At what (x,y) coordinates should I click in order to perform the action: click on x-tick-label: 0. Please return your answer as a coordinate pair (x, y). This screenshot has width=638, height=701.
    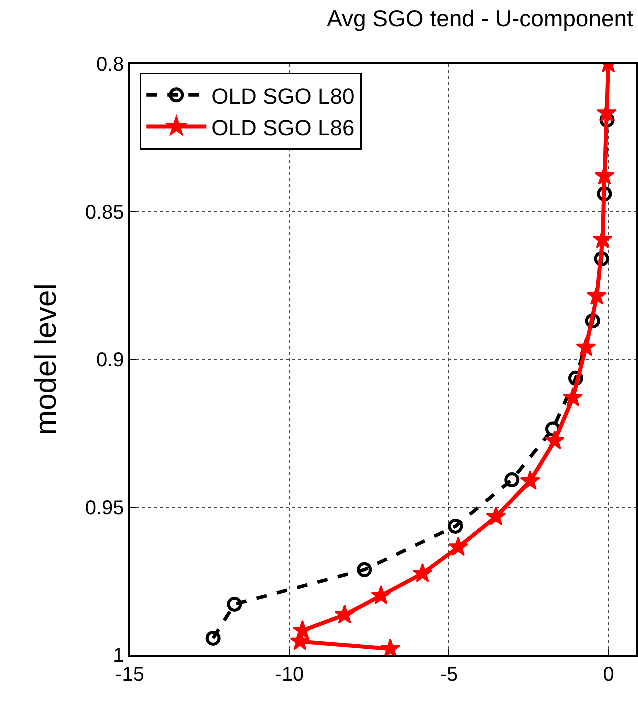
    Looking at the image, I should click on (608, 675).